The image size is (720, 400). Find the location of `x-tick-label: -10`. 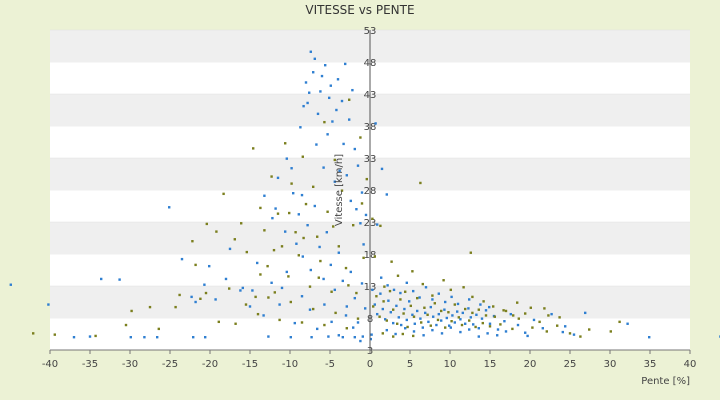

x-tick-label: -10 is located at coordinates (290, 364).